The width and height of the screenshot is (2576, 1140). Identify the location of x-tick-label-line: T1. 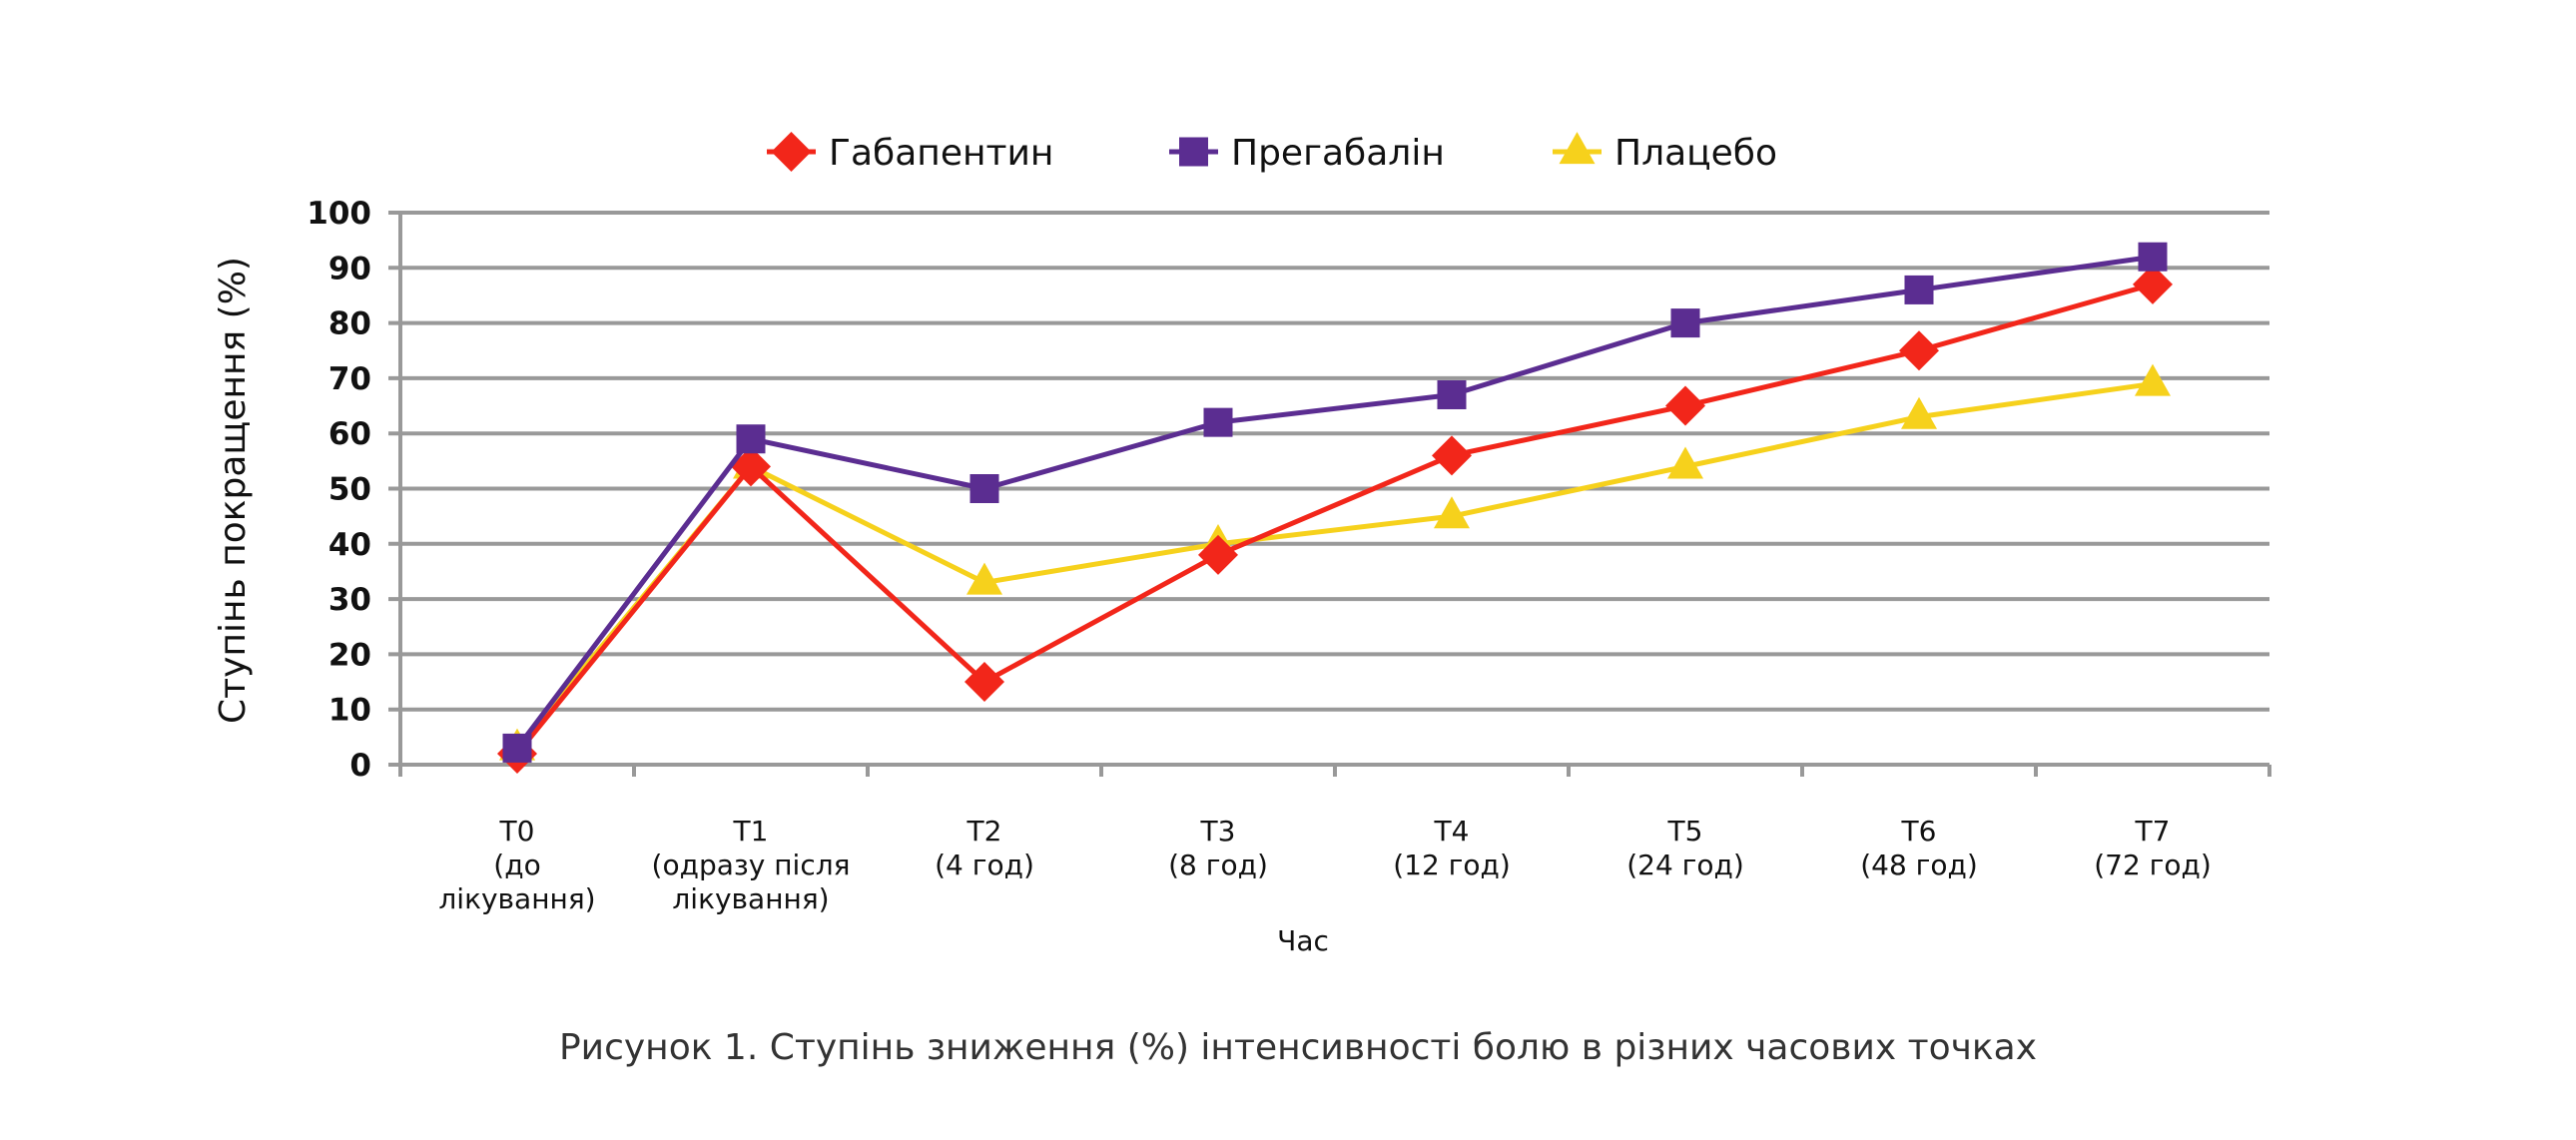
(751, 831).